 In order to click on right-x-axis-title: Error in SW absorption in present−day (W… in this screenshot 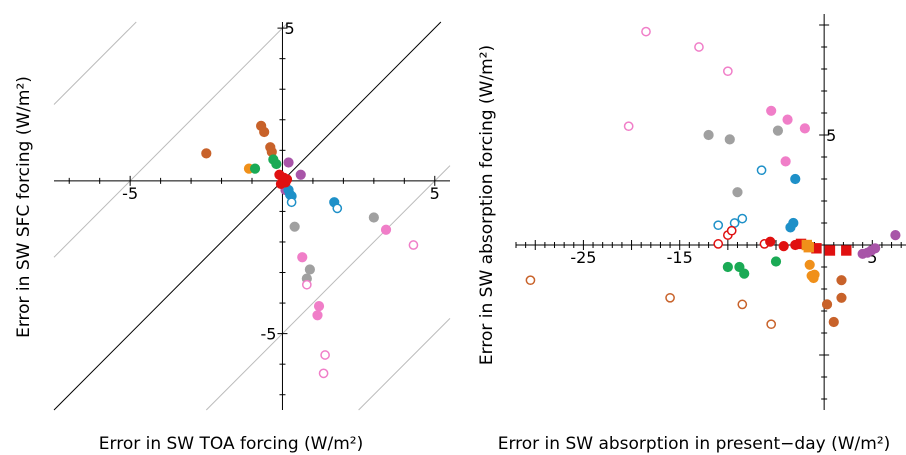, I will do `click(694, 444)`.